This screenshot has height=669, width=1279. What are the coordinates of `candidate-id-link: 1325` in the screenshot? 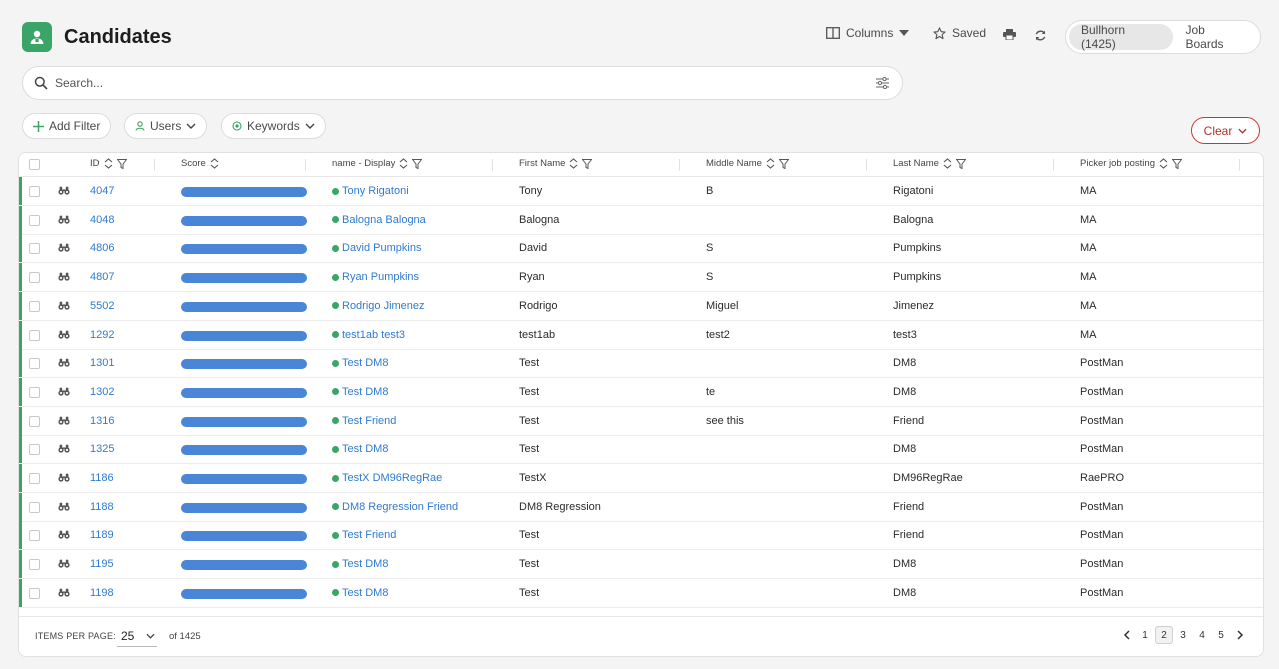 It's located at (102, 449).